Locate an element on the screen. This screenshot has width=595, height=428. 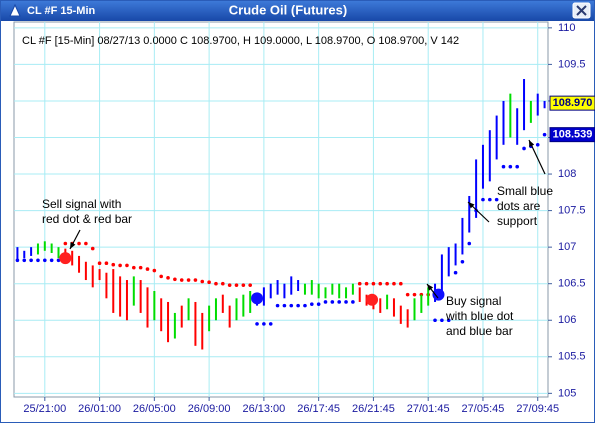
title-bar is located at coordinates (297, 11).